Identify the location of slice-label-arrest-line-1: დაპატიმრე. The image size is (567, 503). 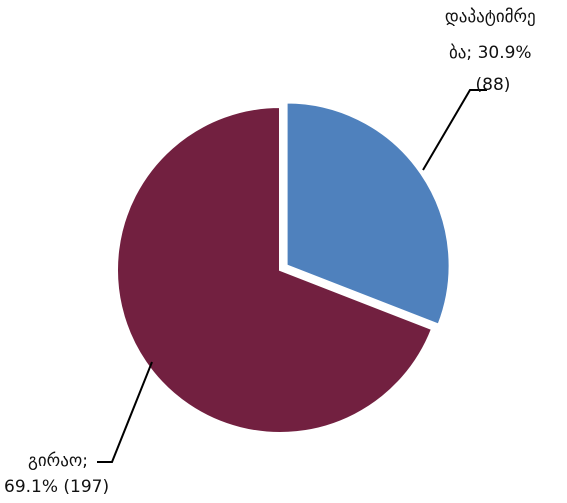
(490, 17).